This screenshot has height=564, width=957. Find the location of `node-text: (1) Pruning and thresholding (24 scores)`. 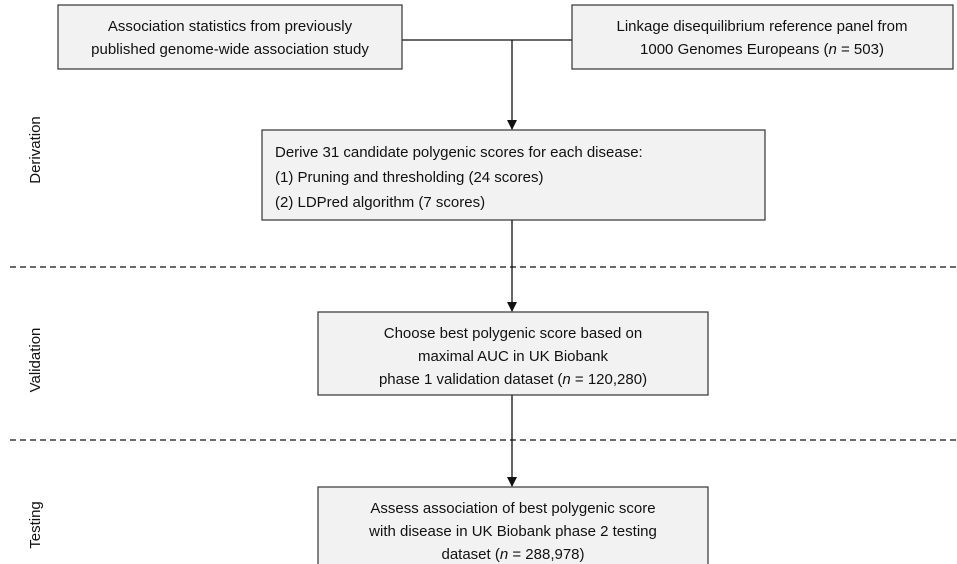

node-text: (1) Pruning and thresholding (24 scores) is located at coordinates (409, 177).